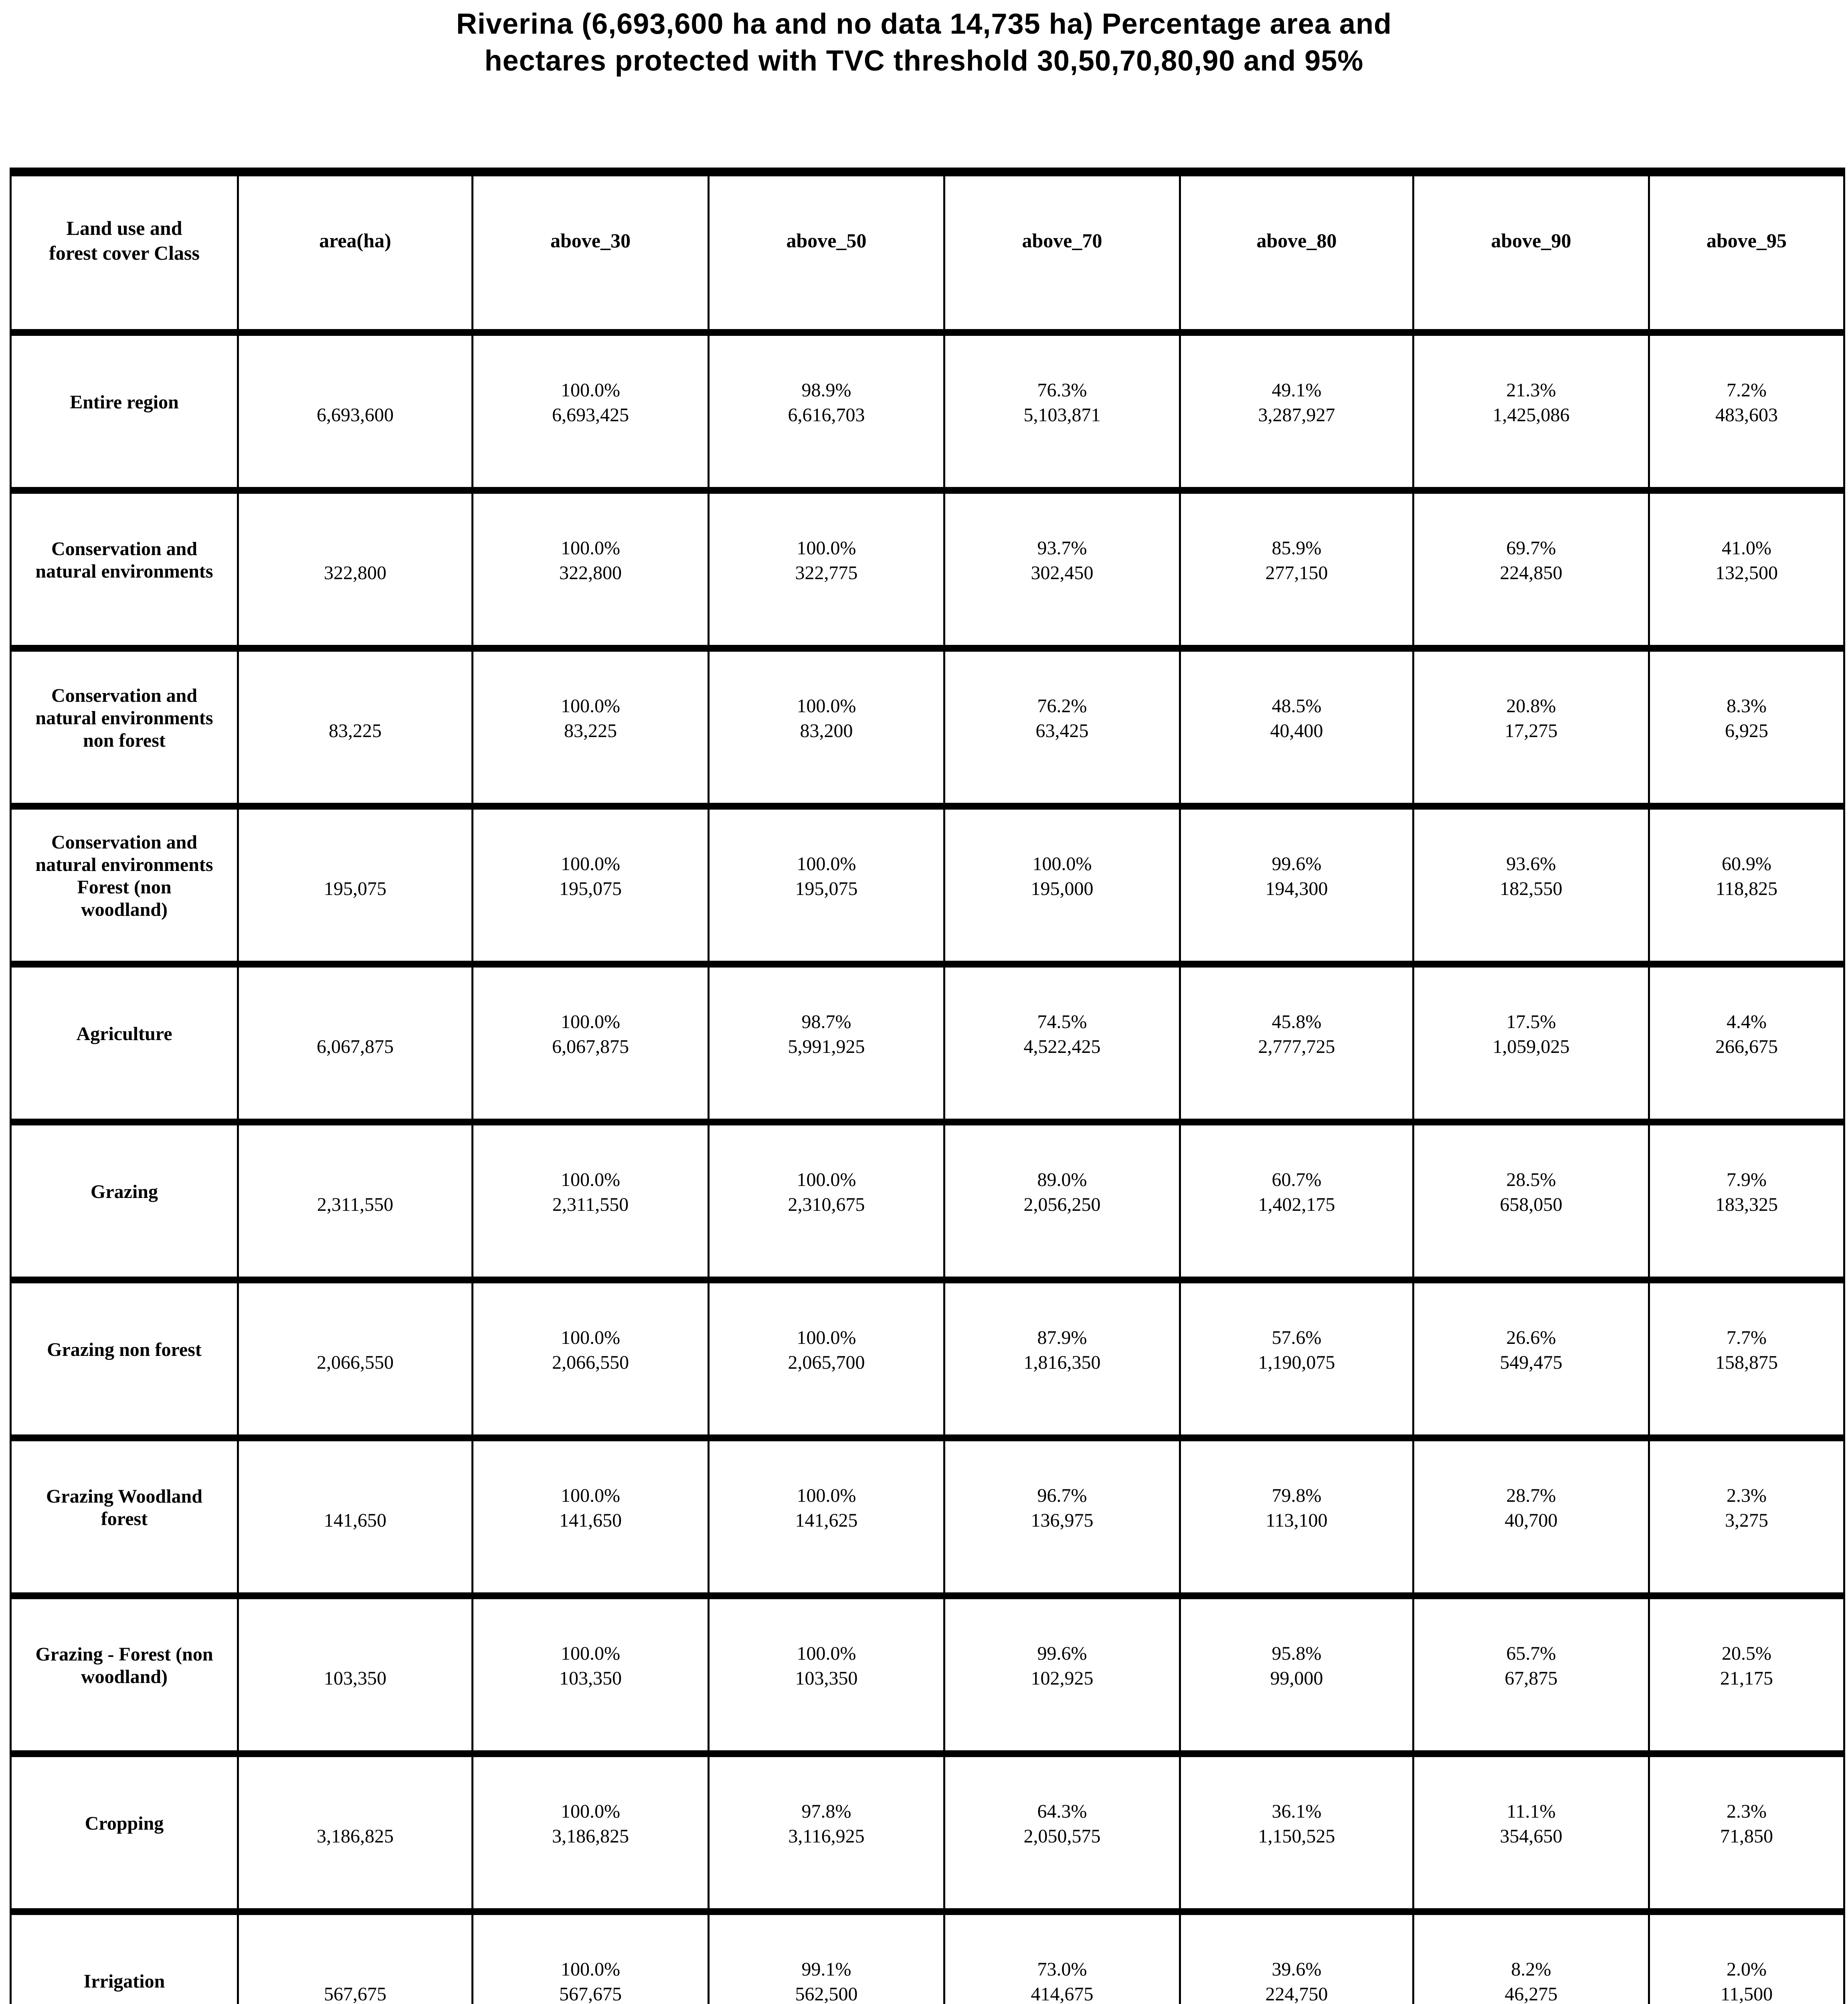 The width and height of the screenshot is (1848, 2004). What do you see at coordinates (355, 885) in the screenshot?
I see `area-cell: 195,075` at bounding box center [355, 885].